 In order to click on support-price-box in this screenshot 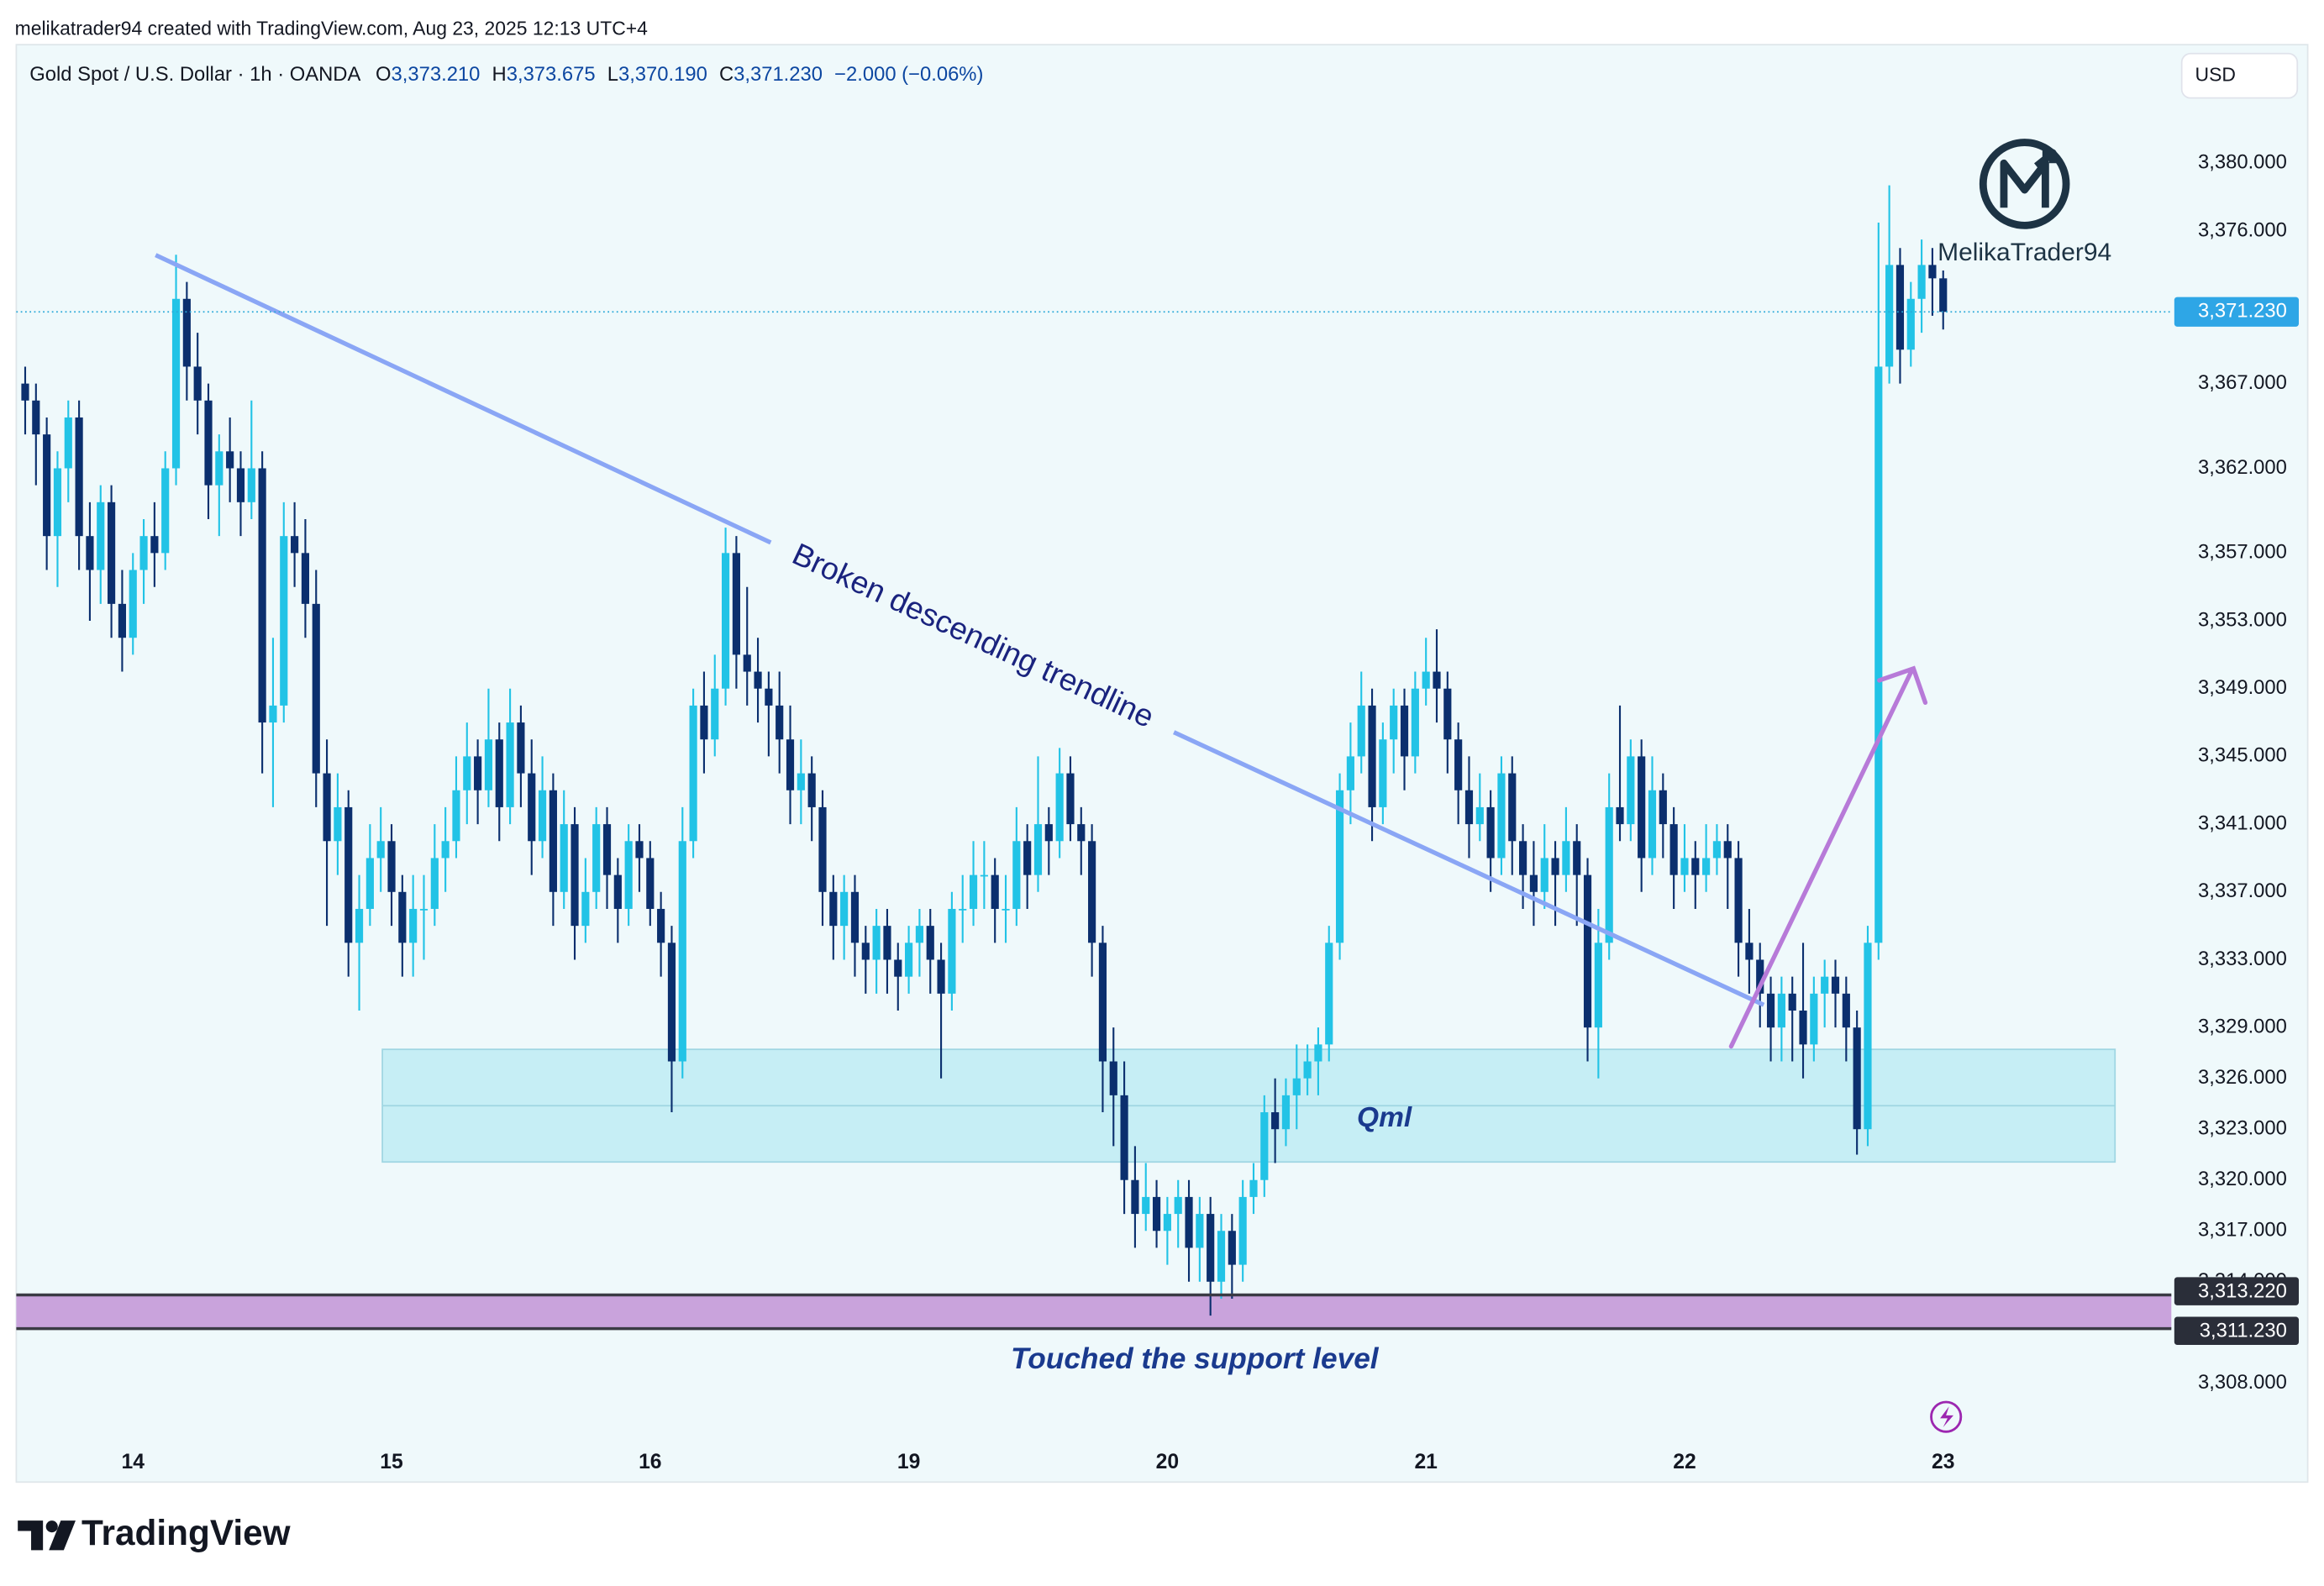, I will do `click(2237, 1291)`.